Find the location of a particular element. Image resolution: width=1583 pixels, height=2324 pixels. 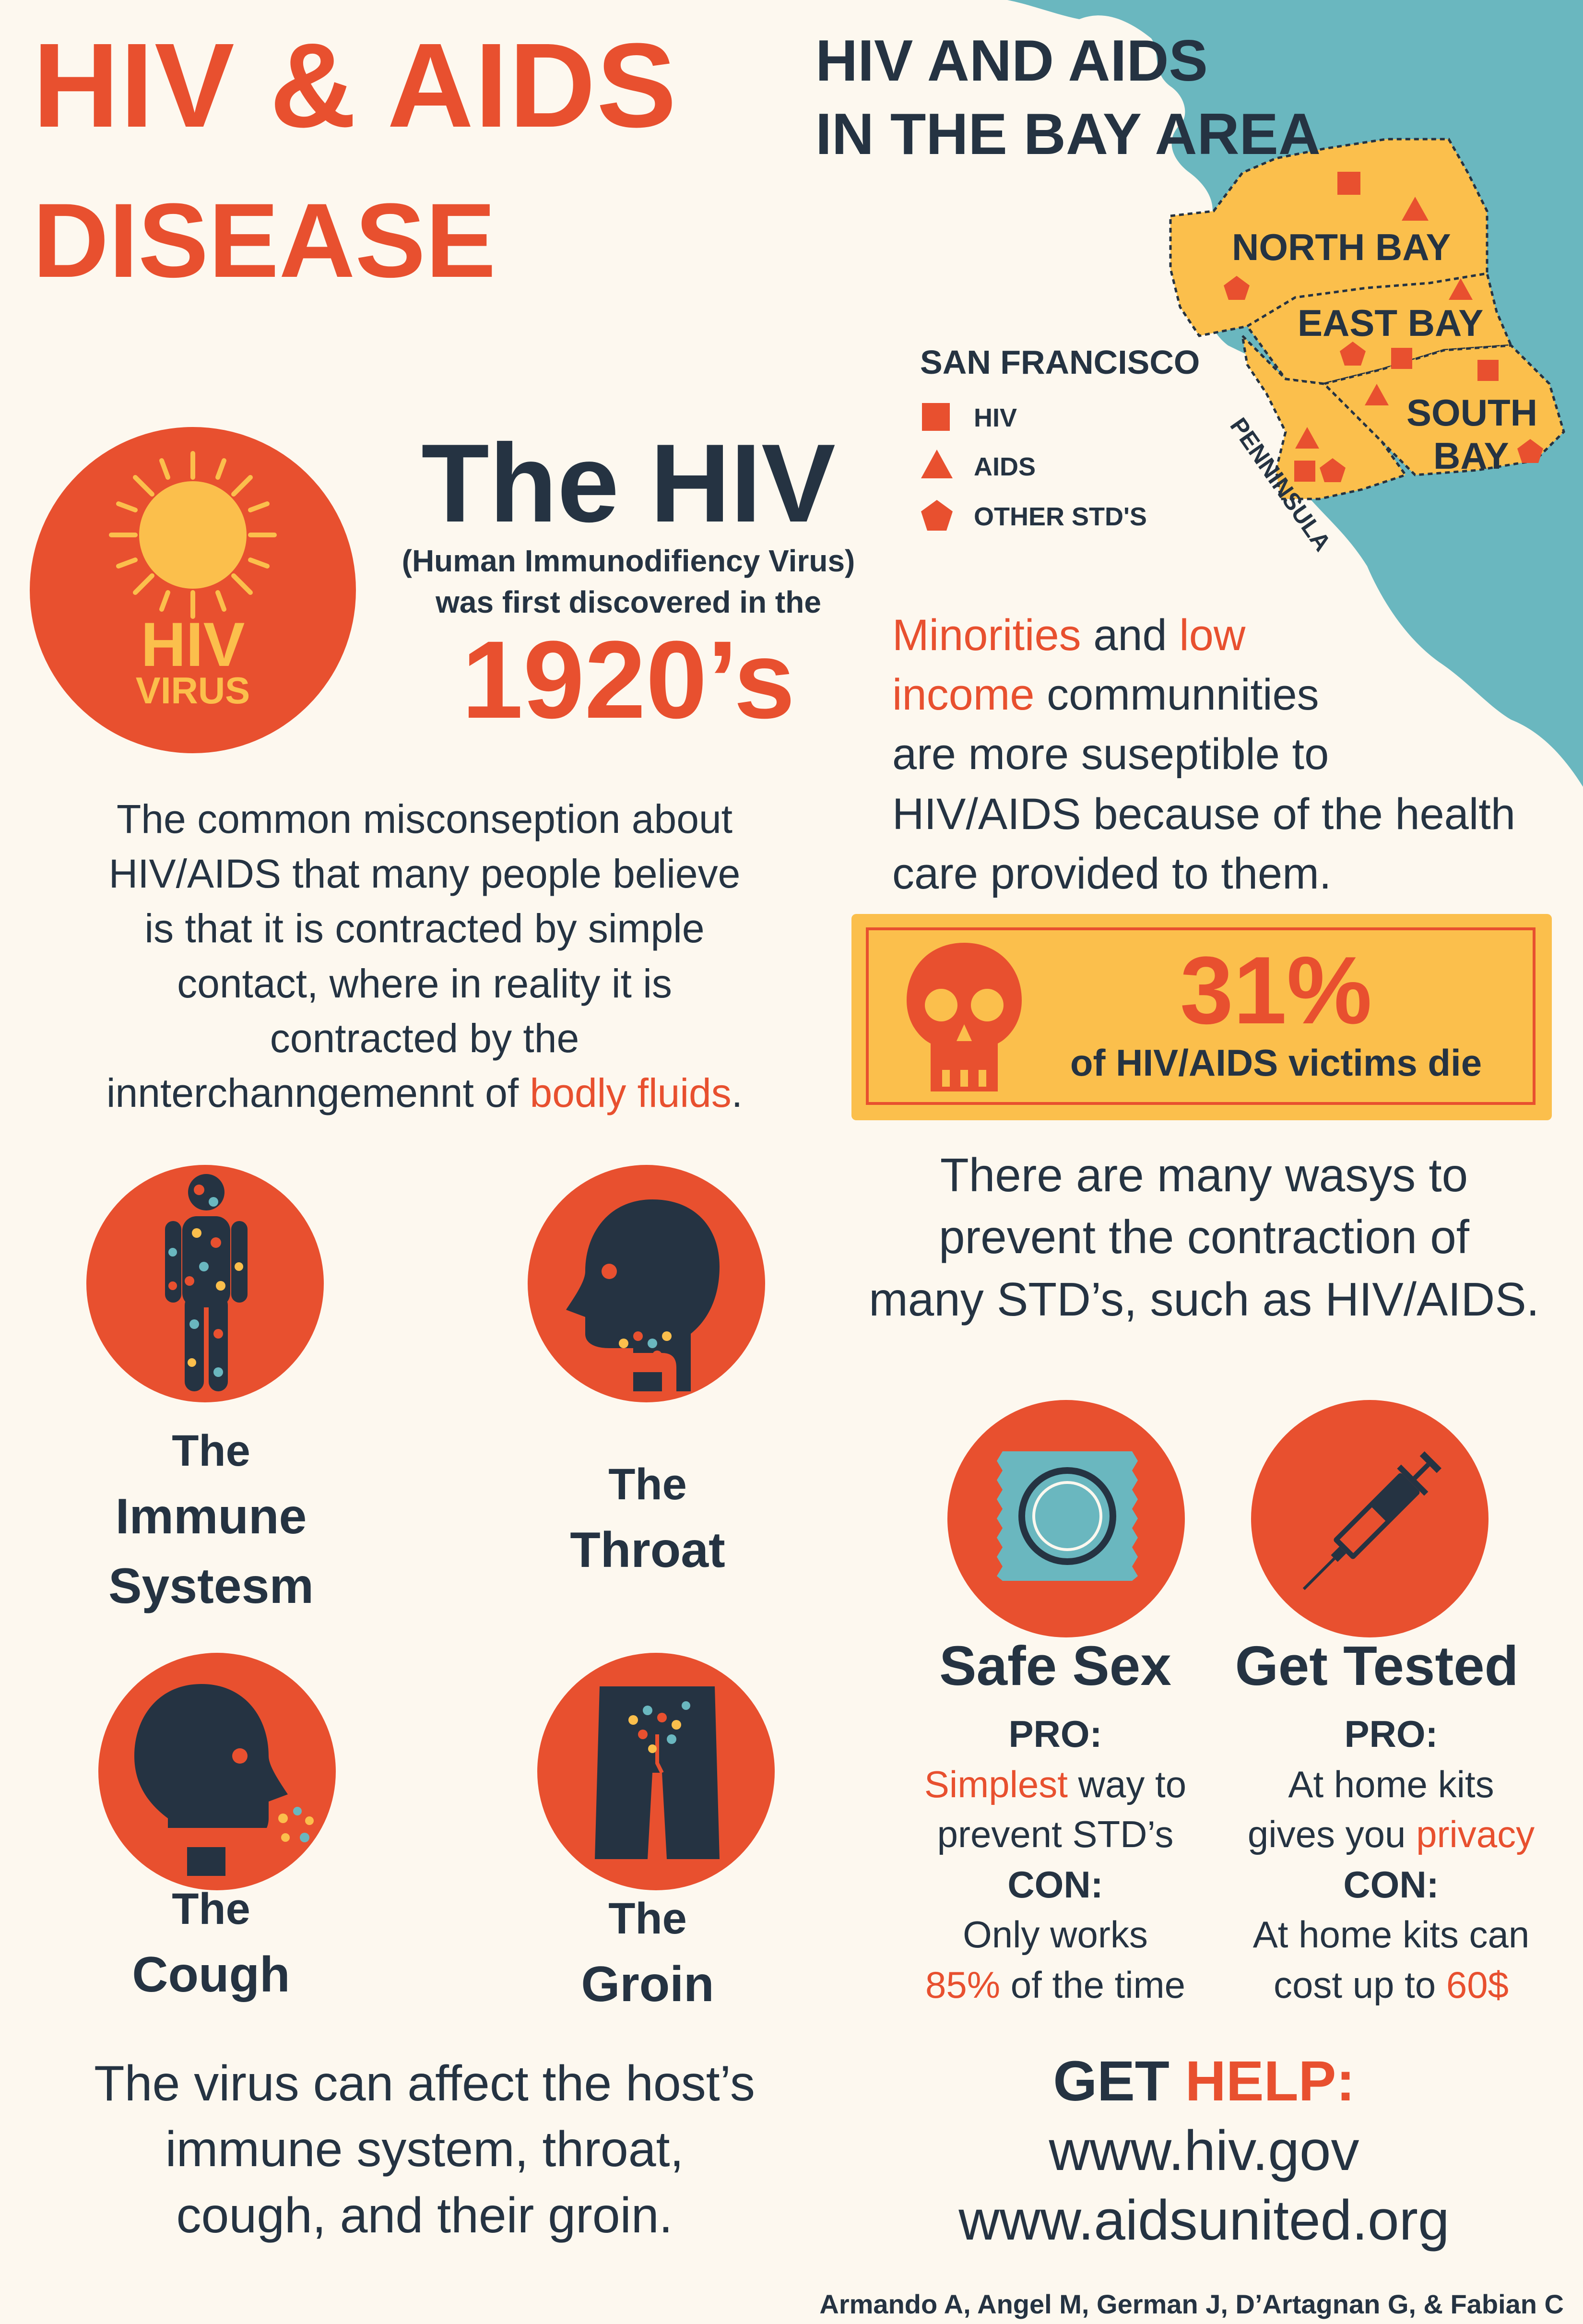

help-word: HELP: is located at coordinates (1270, 2081).